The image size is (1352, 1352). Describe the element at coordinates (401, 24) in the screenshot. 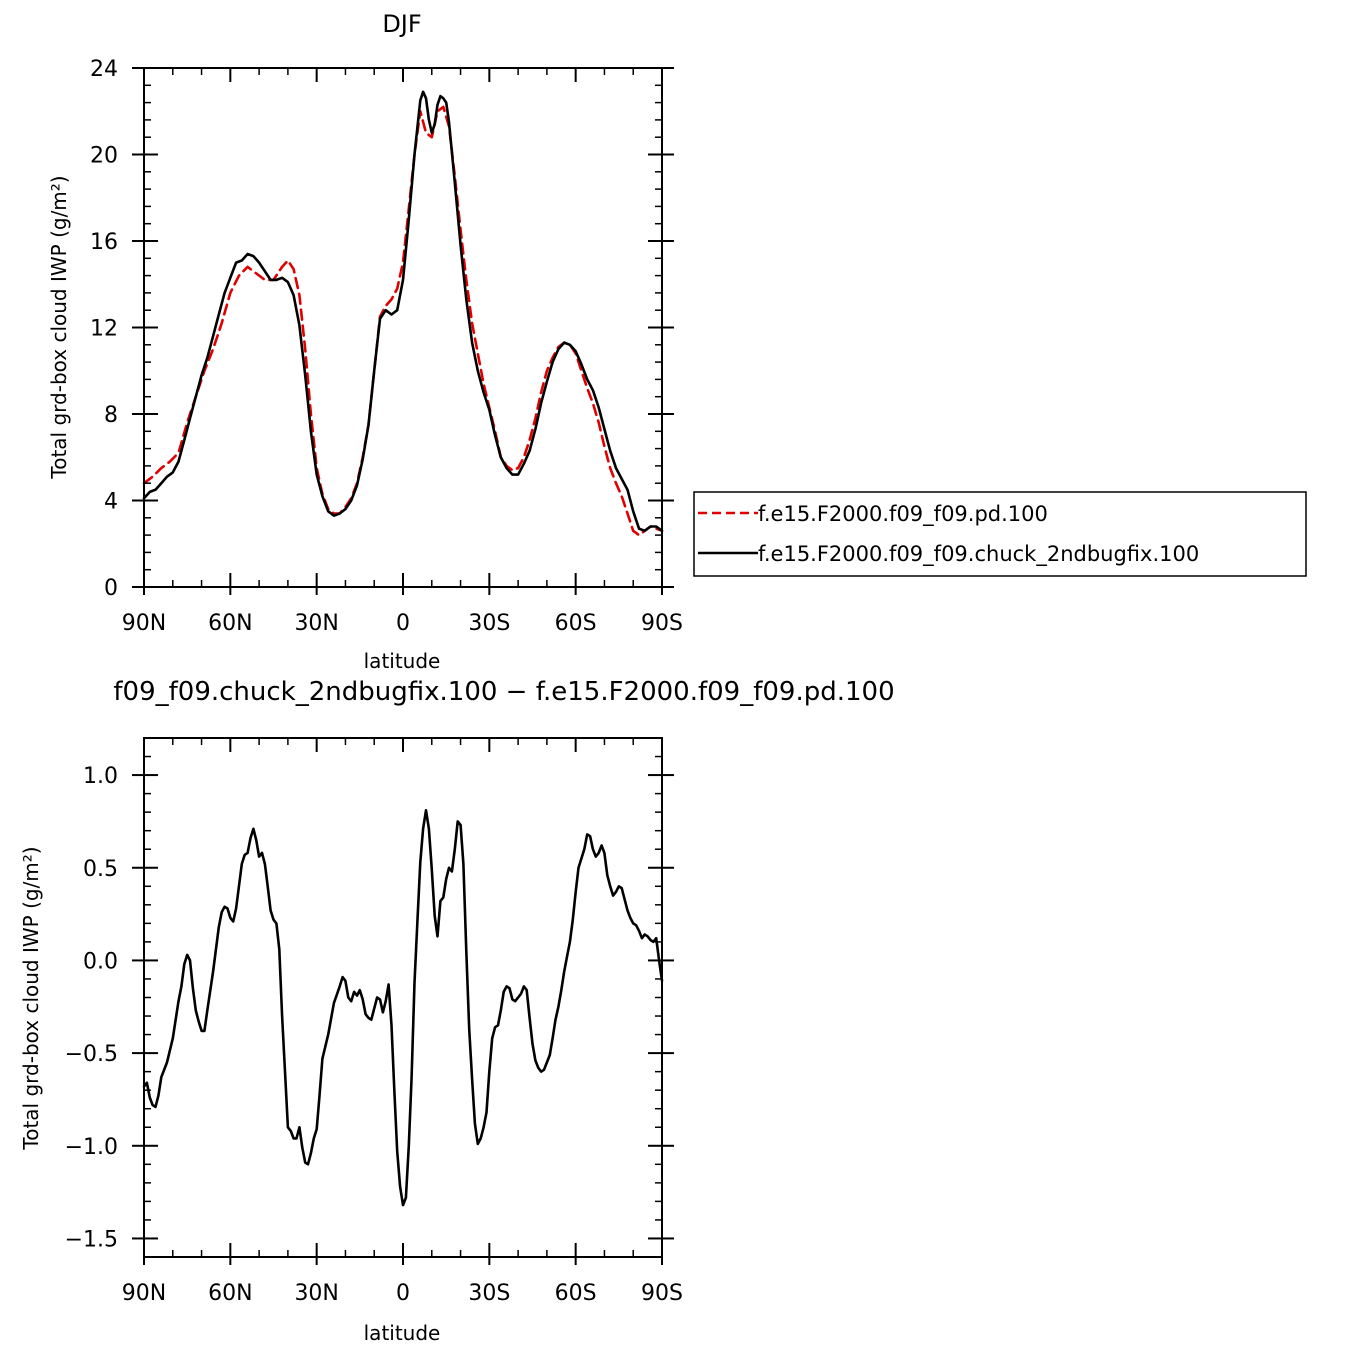

I see `panel-top-title: DJF` at that location.